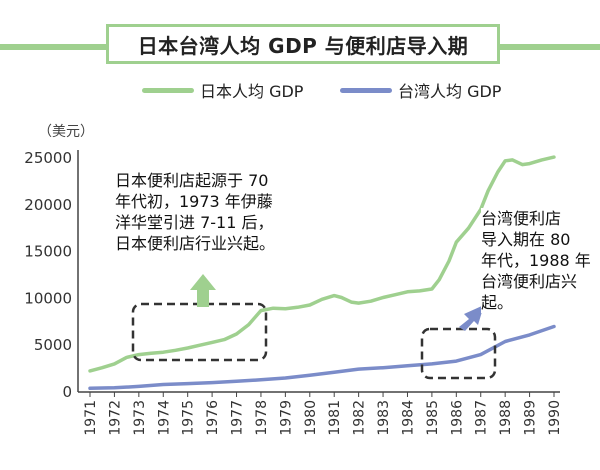 The width and height of the screenshot is (600, 470). What do you see at coordinates (322, 357) in the screenshot?
I see `series-line-taiwan` at bounding box center [322, 357].